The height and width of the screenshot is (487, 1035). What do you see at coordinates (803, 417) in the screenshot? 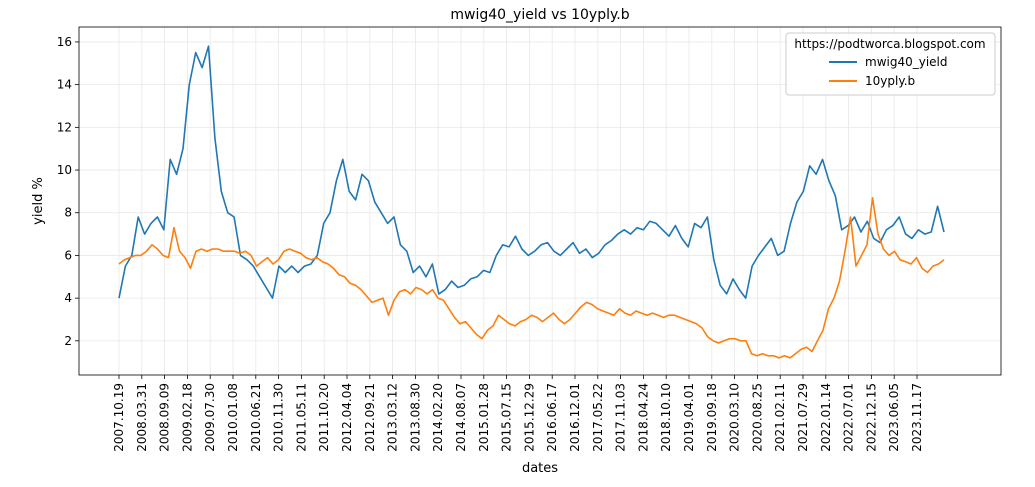
I see `x-tick-label: 2021.07.29` at bounding box center [803, 417].